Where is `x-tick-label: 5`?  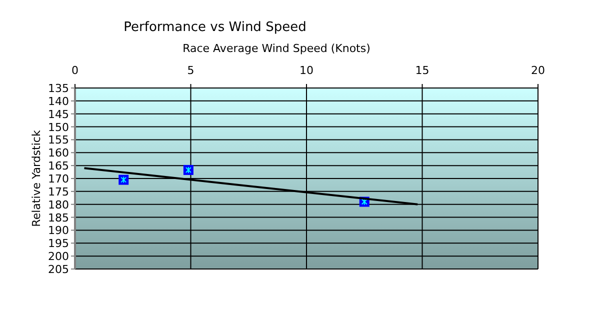 x-tick-label: 5 is located at coordinates (190, 70).